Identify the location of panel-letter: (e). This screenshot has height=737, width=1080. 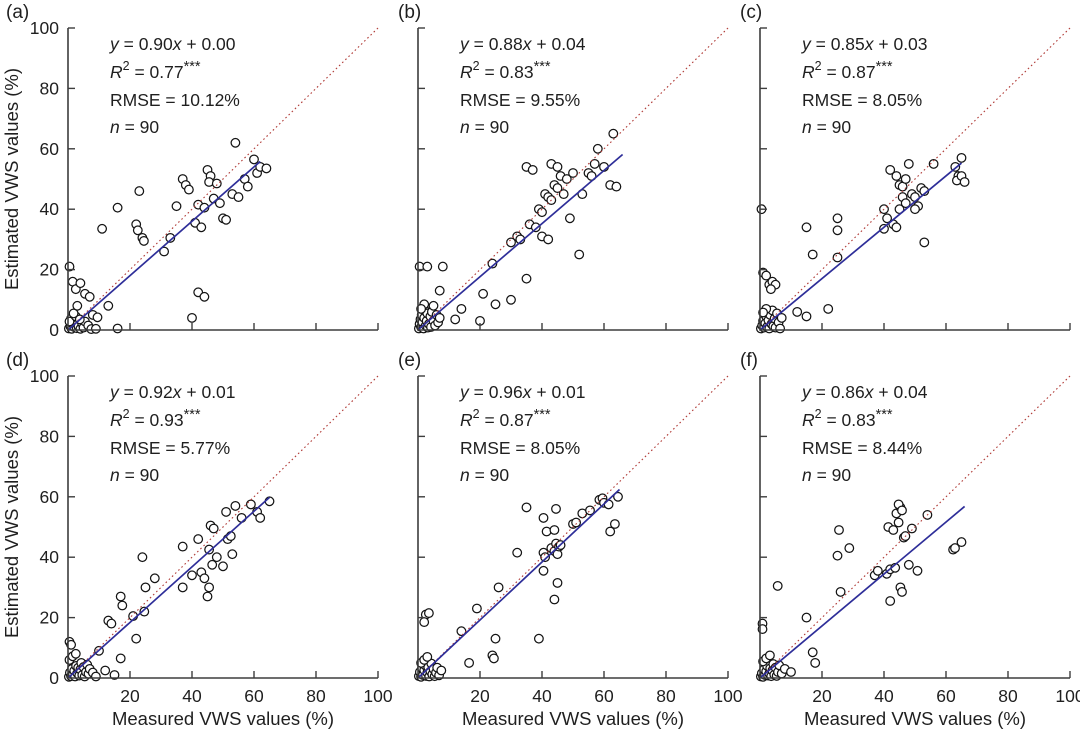
(409, 360).